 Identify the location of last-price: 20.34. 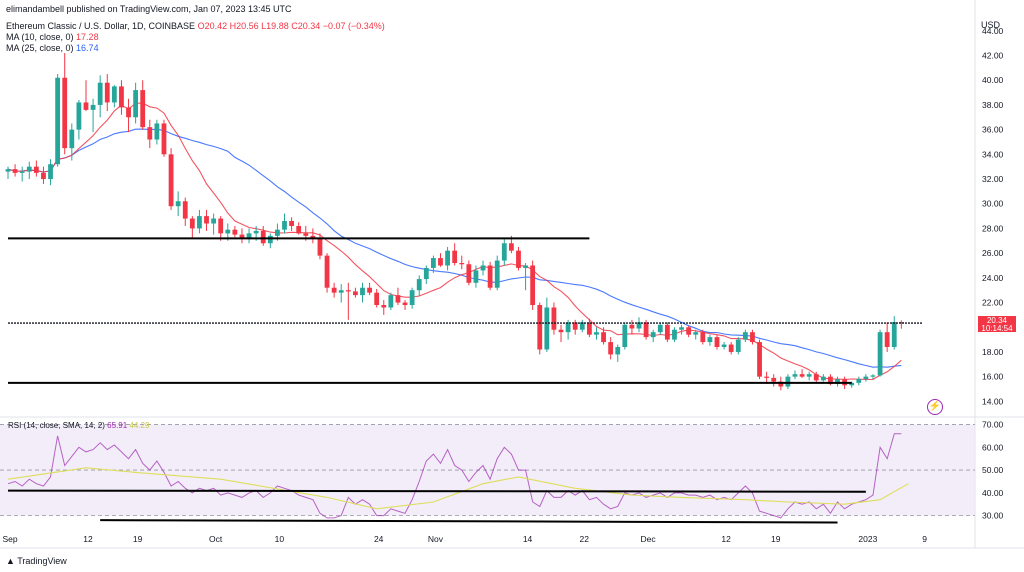
(997, 320).